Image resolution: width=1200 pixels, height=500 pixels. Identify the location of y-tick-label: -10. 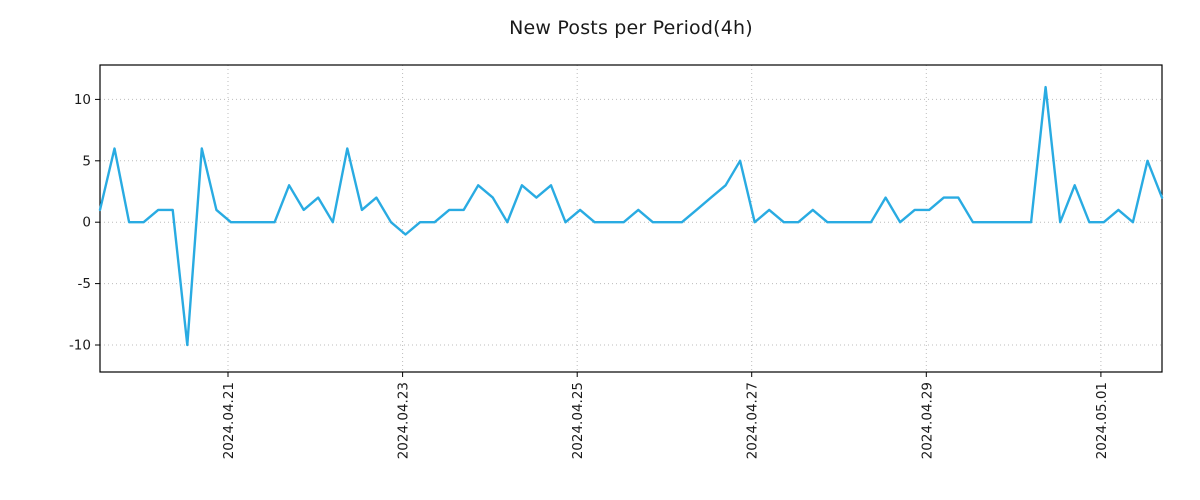
(80, 346).